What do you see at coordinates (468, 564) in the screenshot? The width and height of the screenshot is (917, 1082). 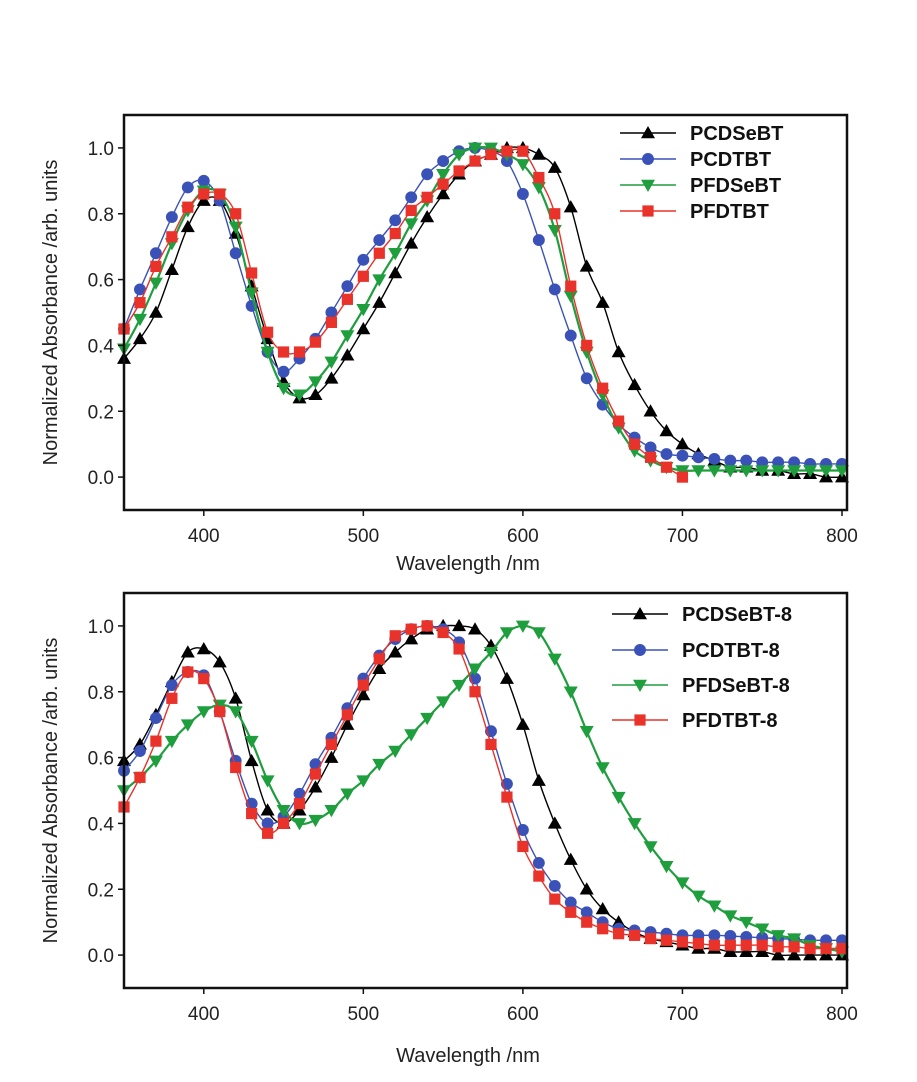 I see `x-axis-label: Wavelength /nm` at bounding box center [468, 564].